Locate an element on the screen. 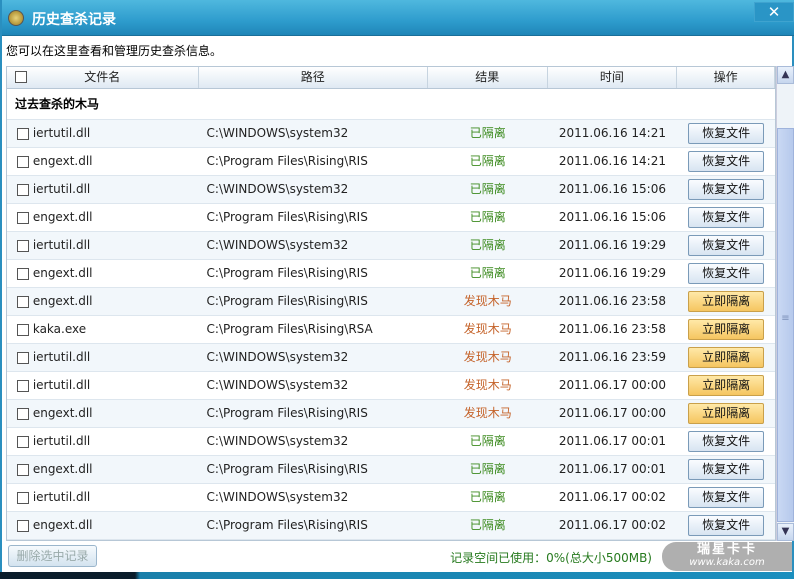  scroll-thumb: ≡ is located at coordinates (785, 325).